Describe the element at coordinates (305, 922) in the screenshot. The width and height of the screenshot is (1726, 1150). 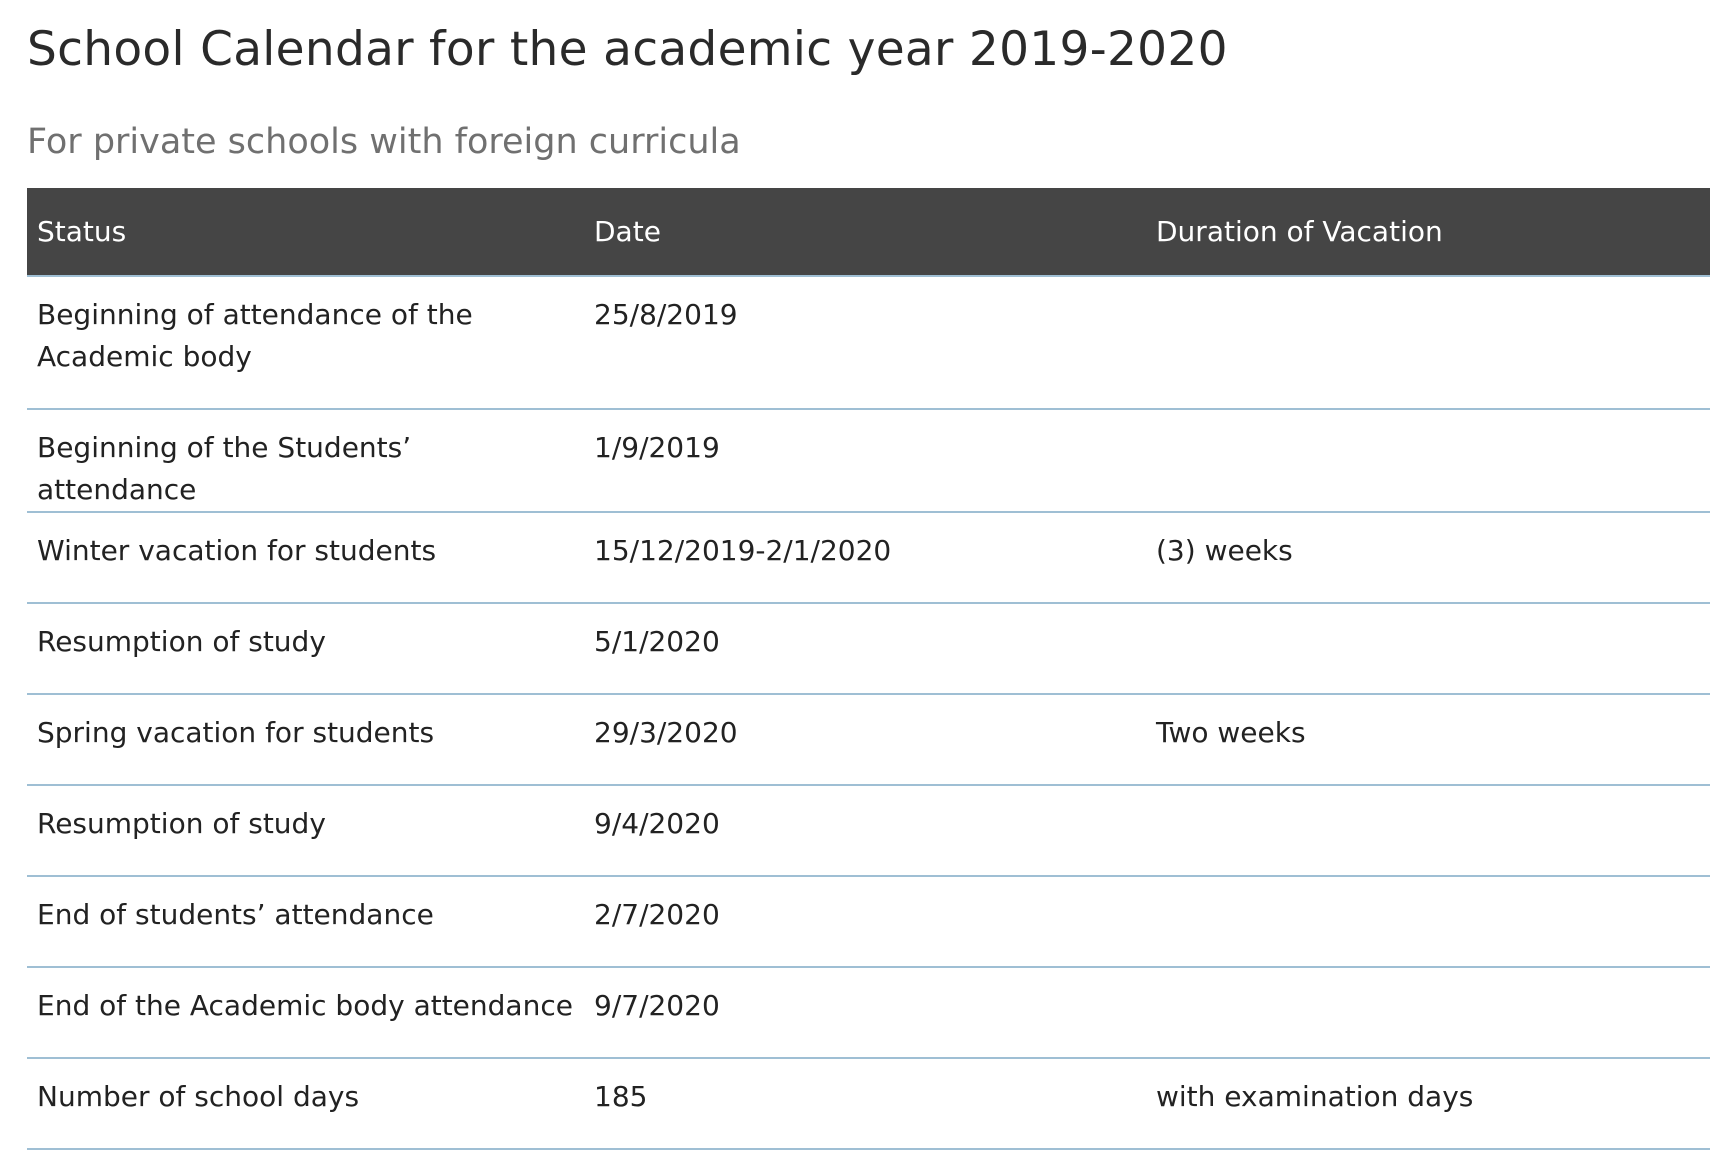
I see `cell-status: End of students’ attendance` at that location.